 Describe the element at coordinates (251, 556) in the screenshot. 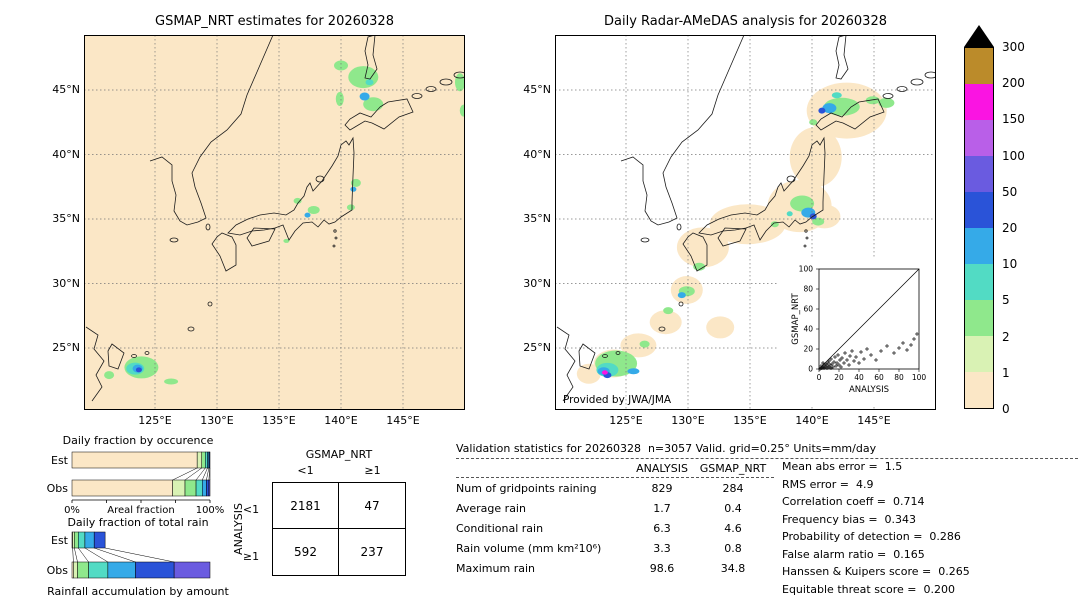

I see `contingency-row-label: ≥1` at that location.